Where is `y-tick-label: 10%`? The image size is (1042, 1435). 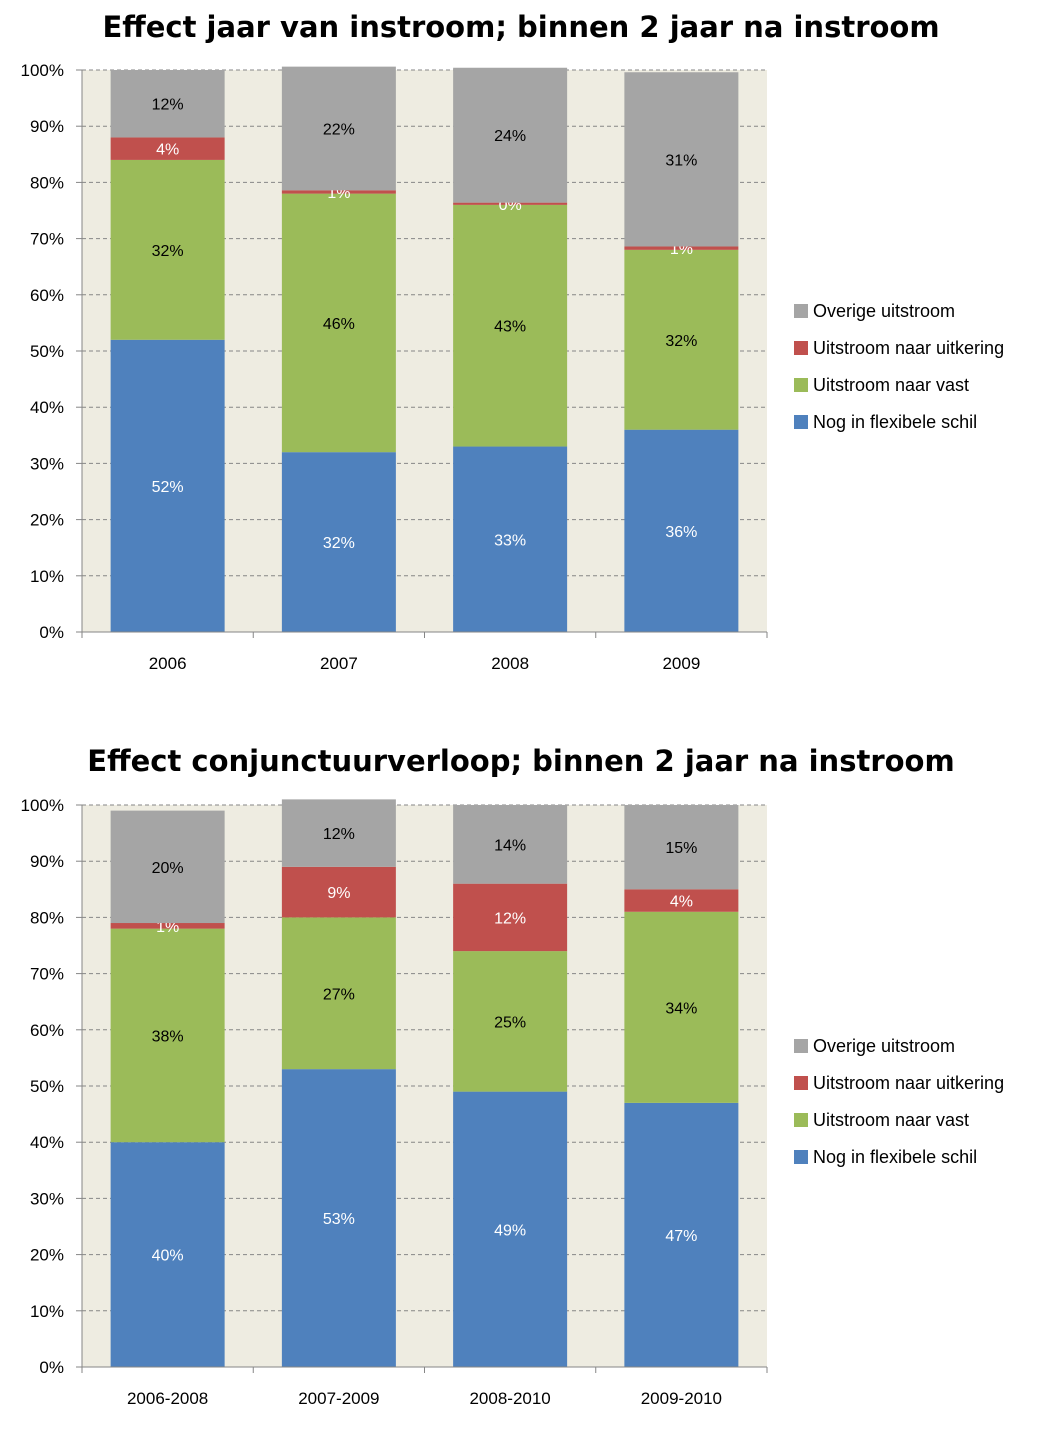
y-tick-label: 10% is located at coordinates (47, 576).